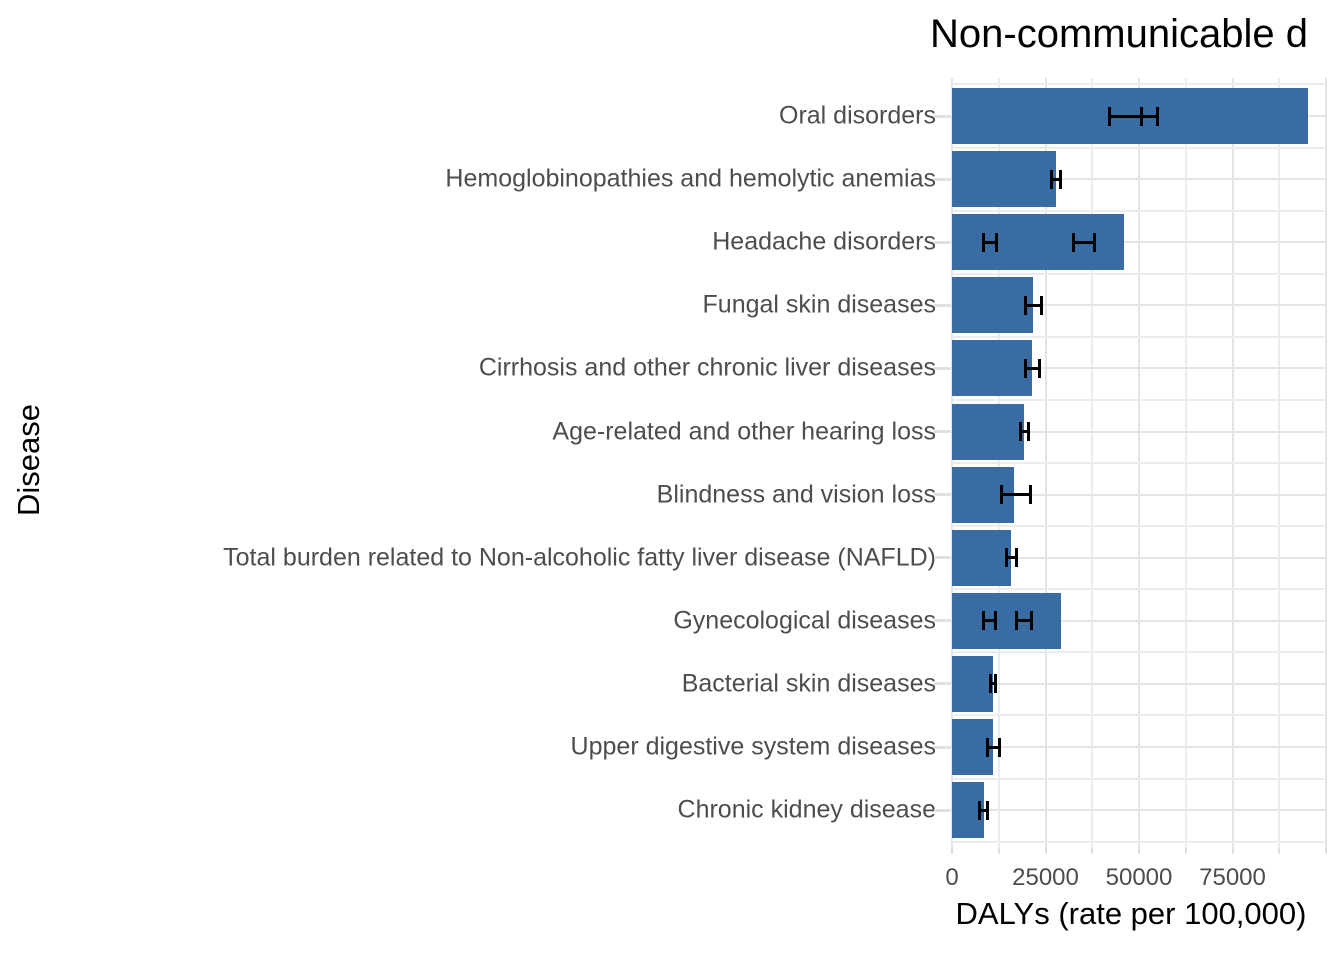 This screenshot has height=960, width=1344. I want to click on x-tick-label: 25000, so click(1045, 877).